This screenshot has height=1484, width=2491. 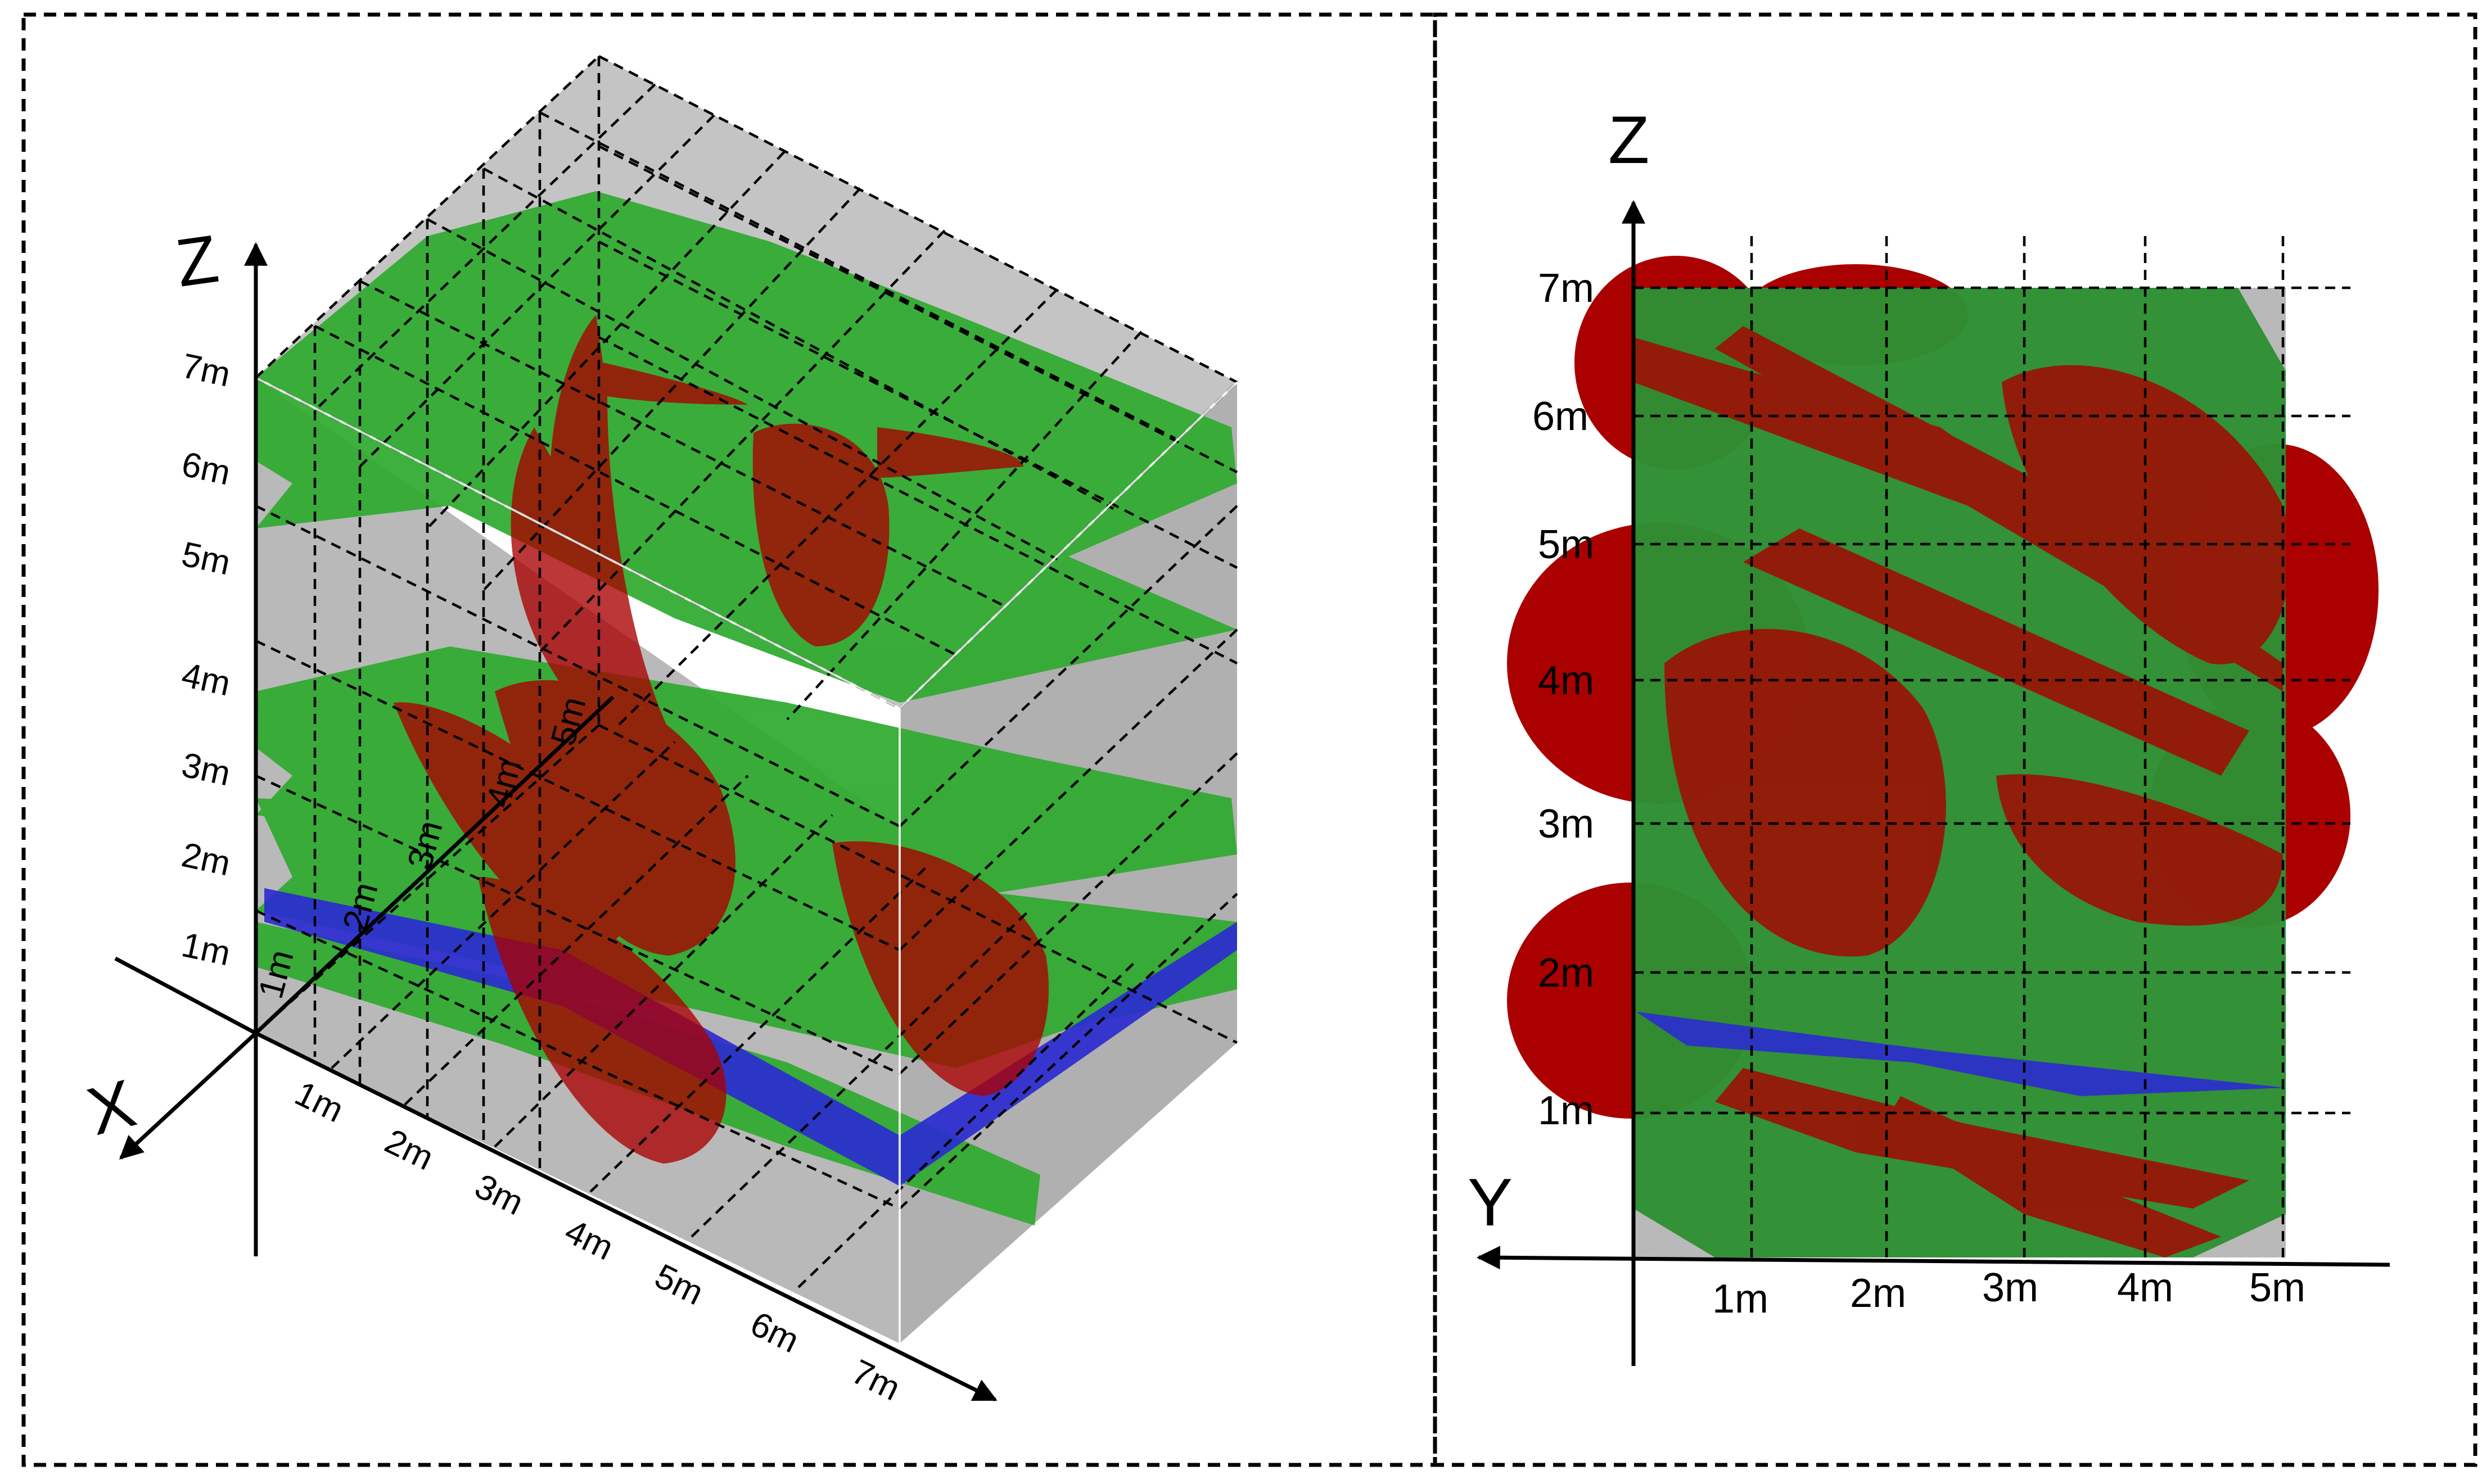 What do you see at coordinates (1566, 1110) in the screenshot?
I see `section-z-tick: 1m` at bounding box center [1566, 1110].